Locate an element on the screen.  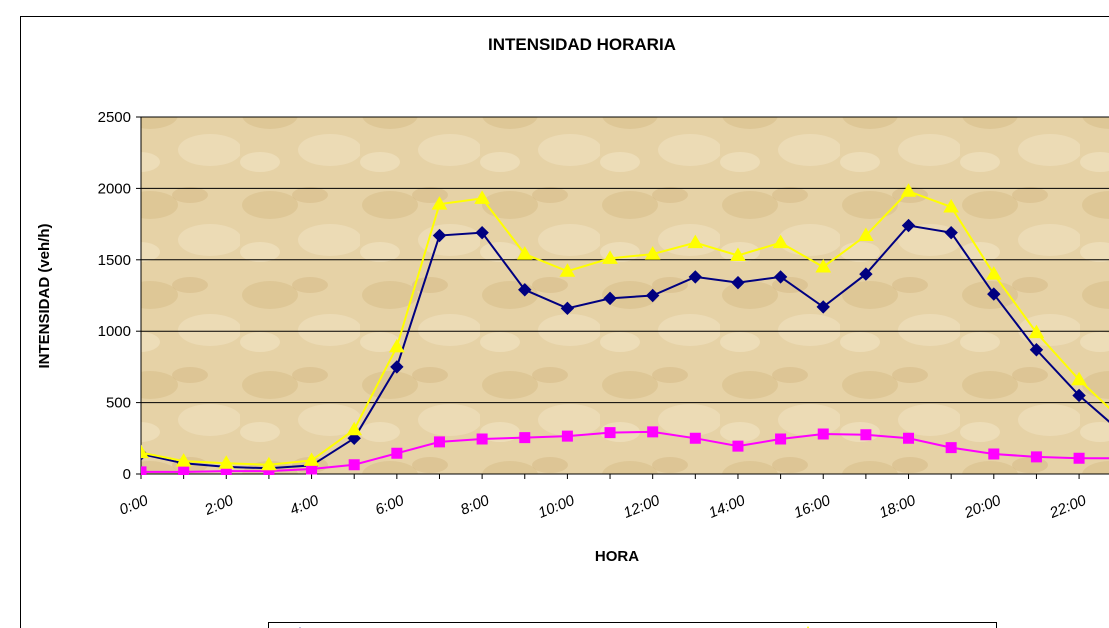
y-tick-label: 1000 is located at coordinates (114, 331).